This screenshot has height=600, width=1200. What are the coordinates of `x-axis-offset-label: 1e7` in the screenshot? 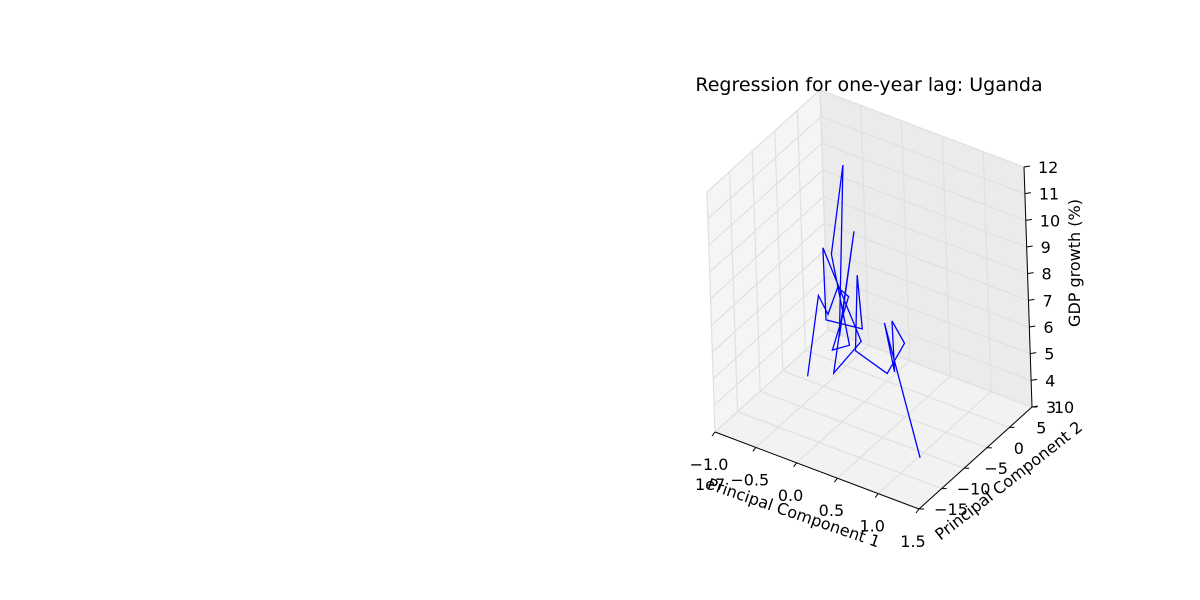 It's located at (710, 484).